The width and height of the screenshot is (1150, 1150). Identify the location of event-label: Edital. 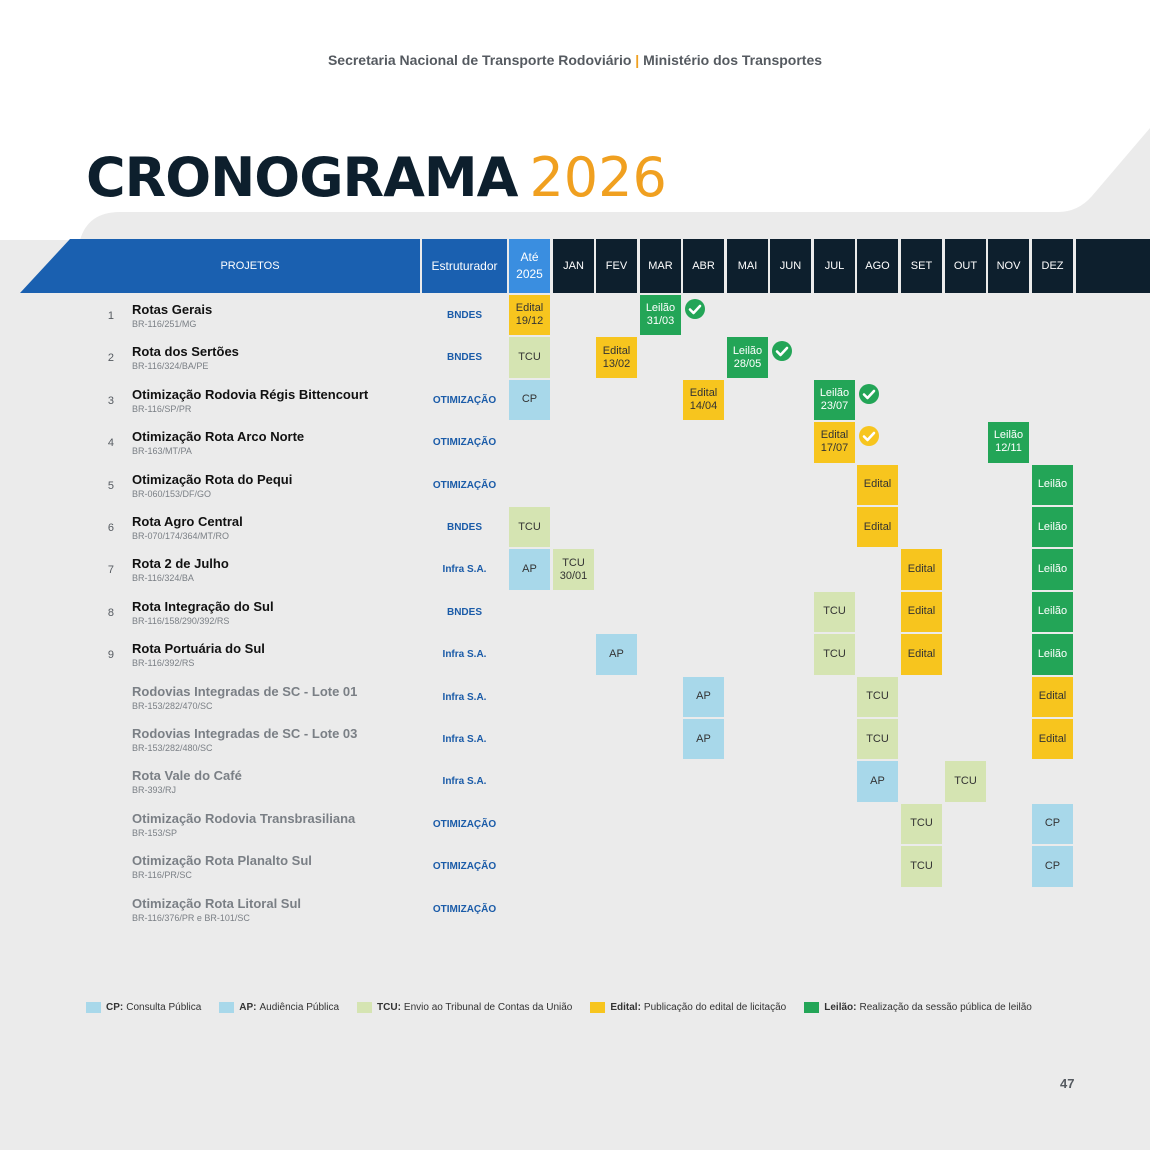
(1053, 696).